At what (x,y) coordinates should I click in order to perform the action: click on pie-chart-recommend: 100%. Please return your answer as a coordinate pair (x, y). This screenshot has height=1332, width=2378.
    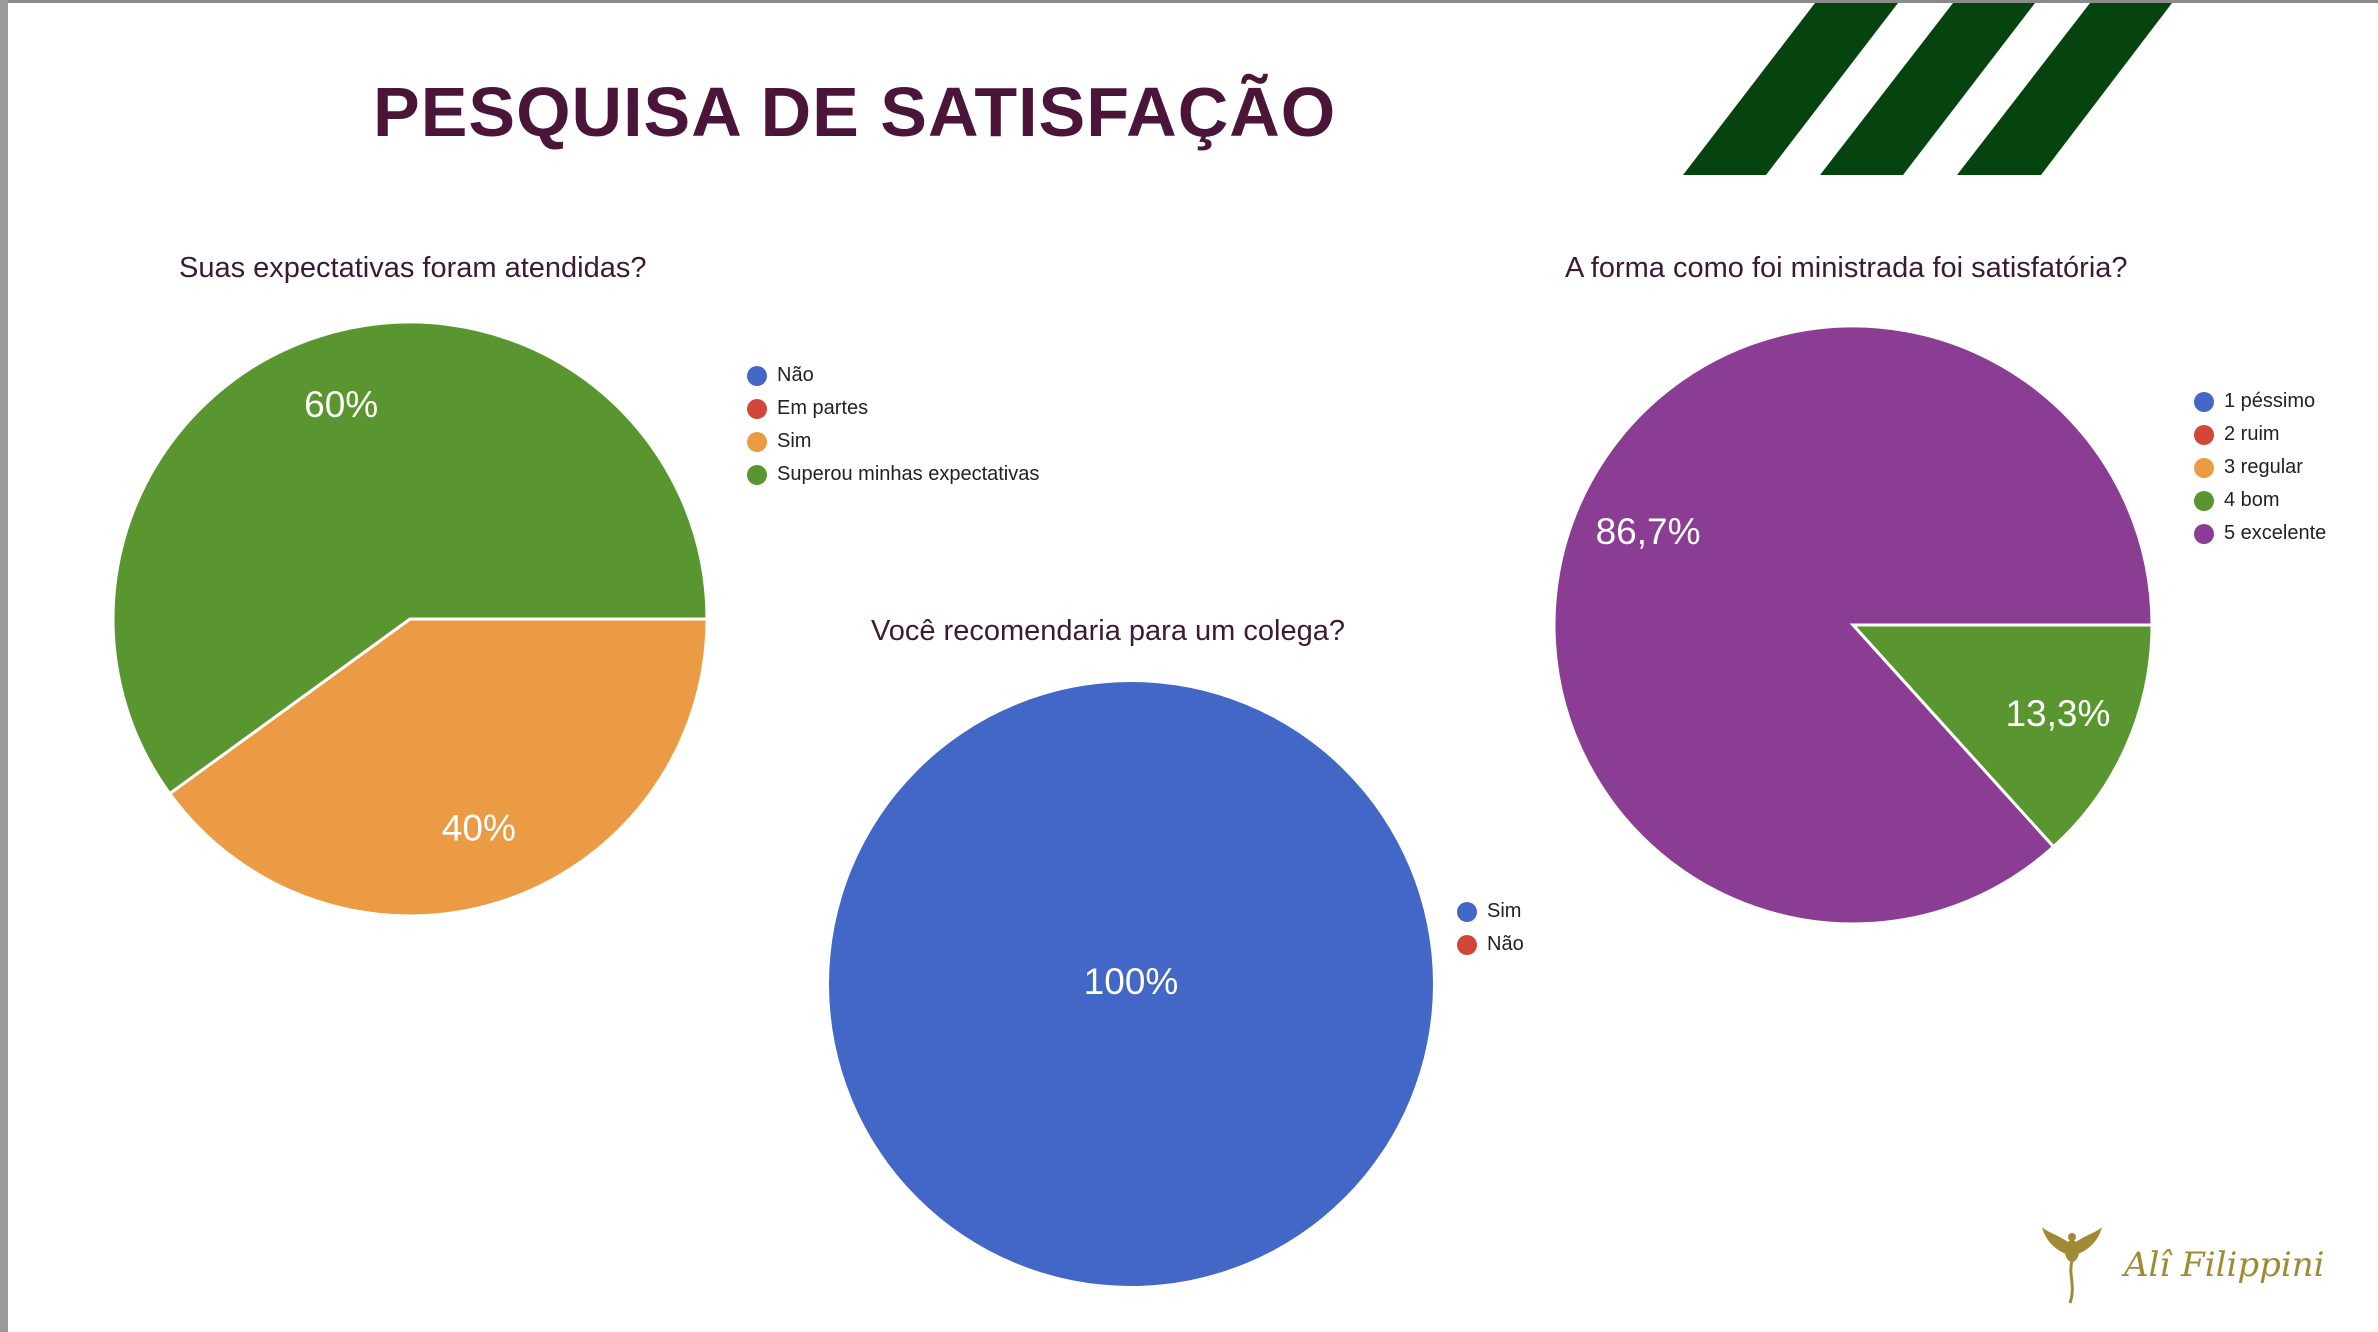
    Looking at the image, I should click on (1131, 984).